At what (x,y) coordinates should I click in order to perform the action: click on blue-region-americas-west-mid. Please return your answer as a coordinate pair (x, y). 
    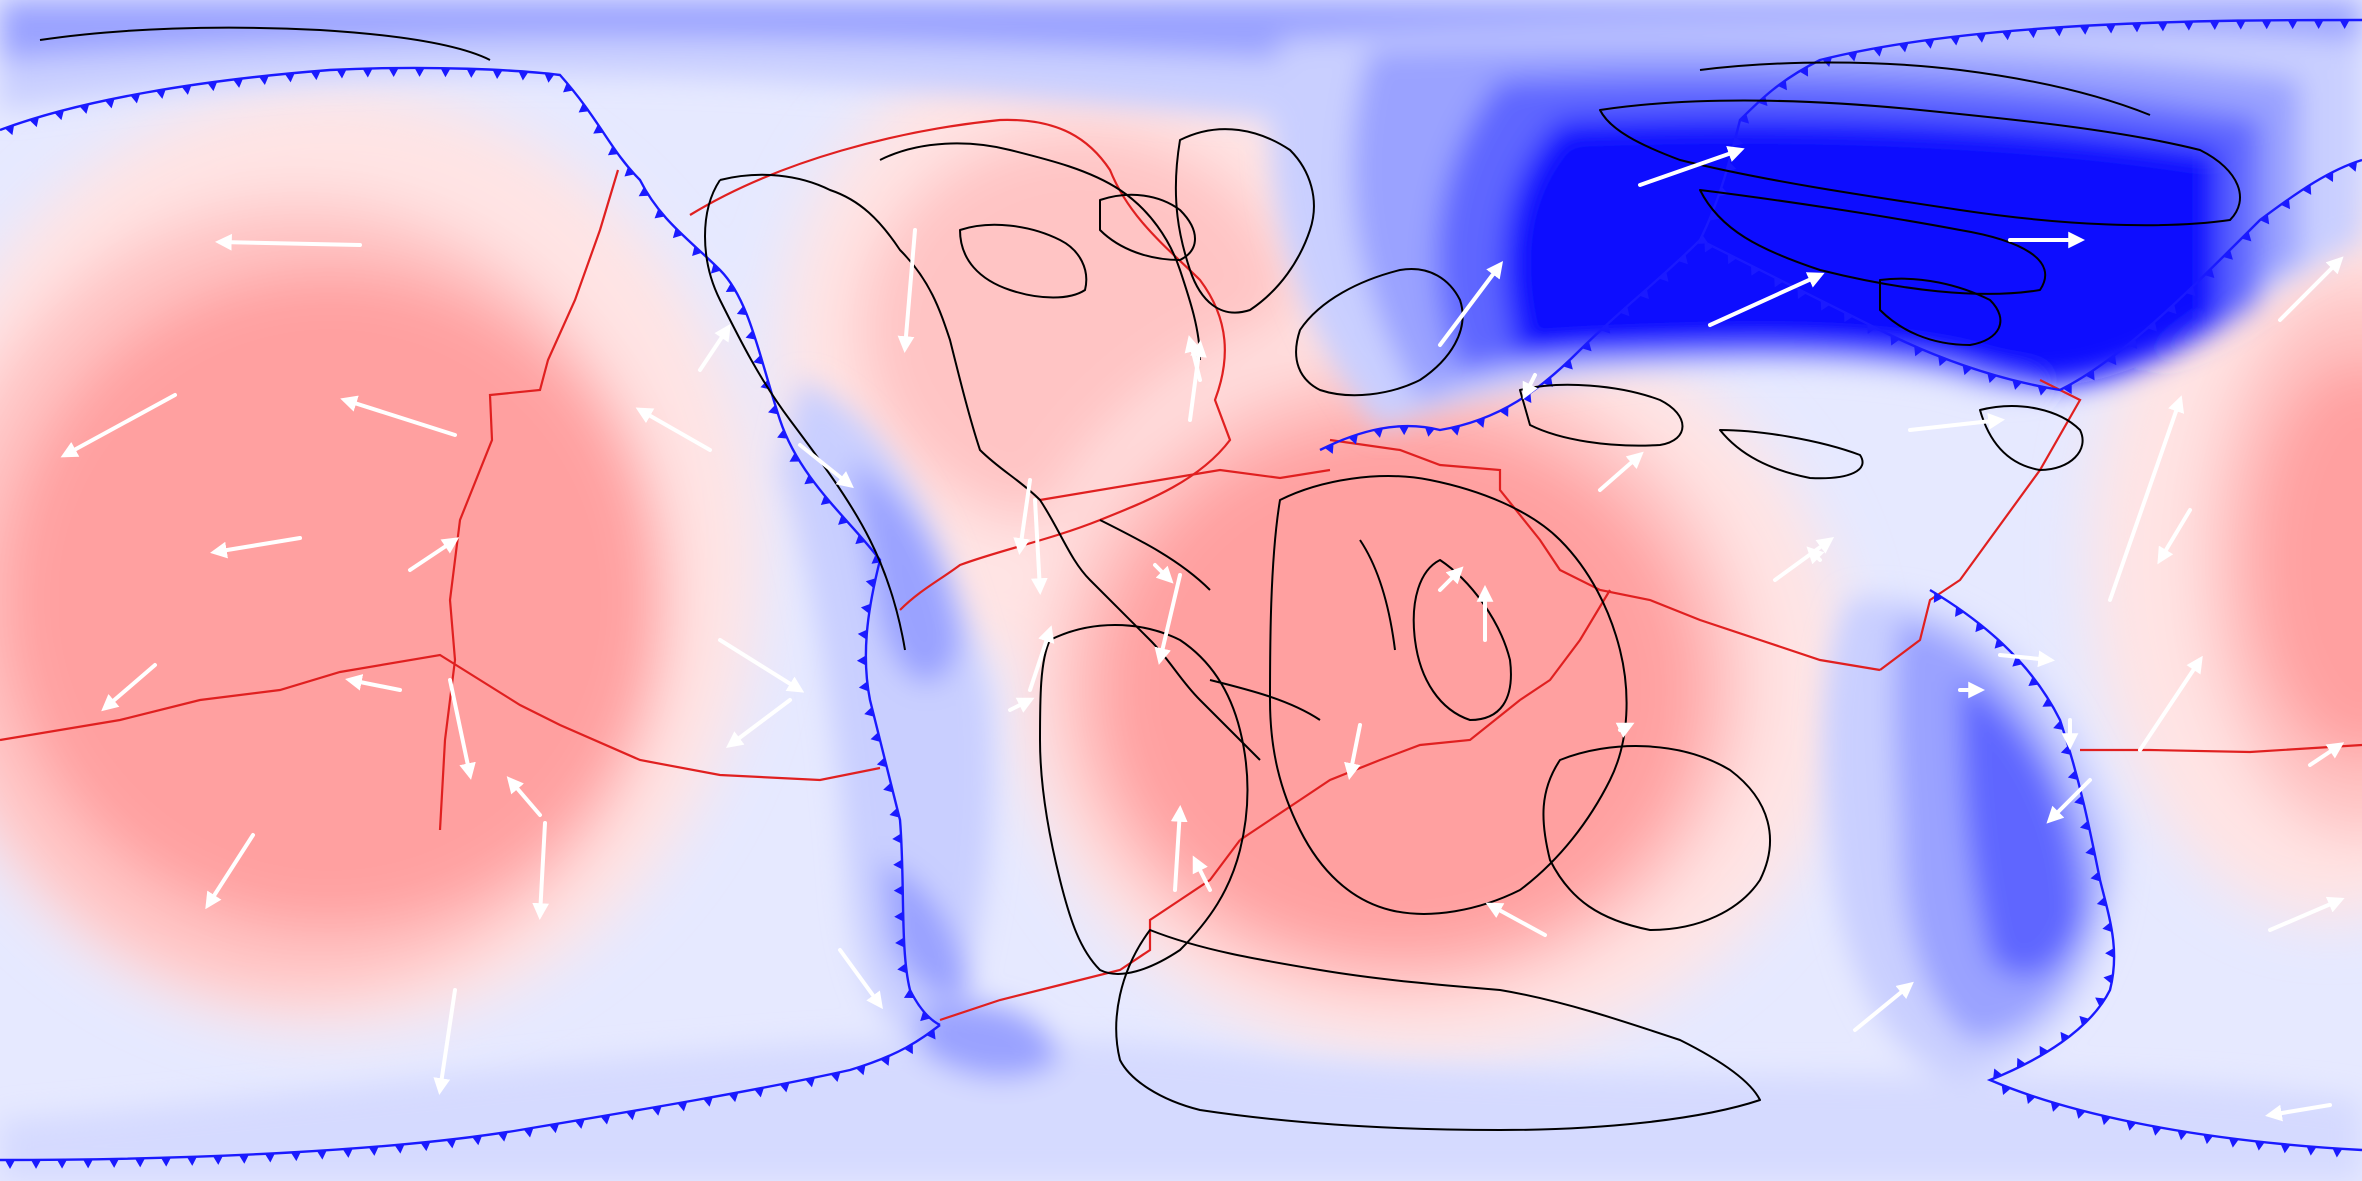
    Looking at the image, I should click on (905, 571).